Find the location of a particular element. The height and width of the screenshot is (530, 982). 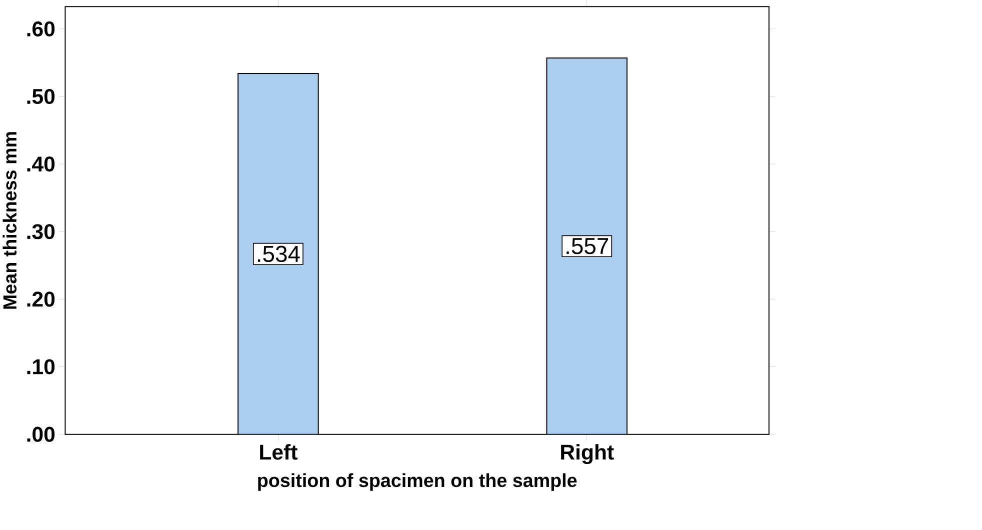

y-tick-label: .10 is located at coordinates (41, 366).